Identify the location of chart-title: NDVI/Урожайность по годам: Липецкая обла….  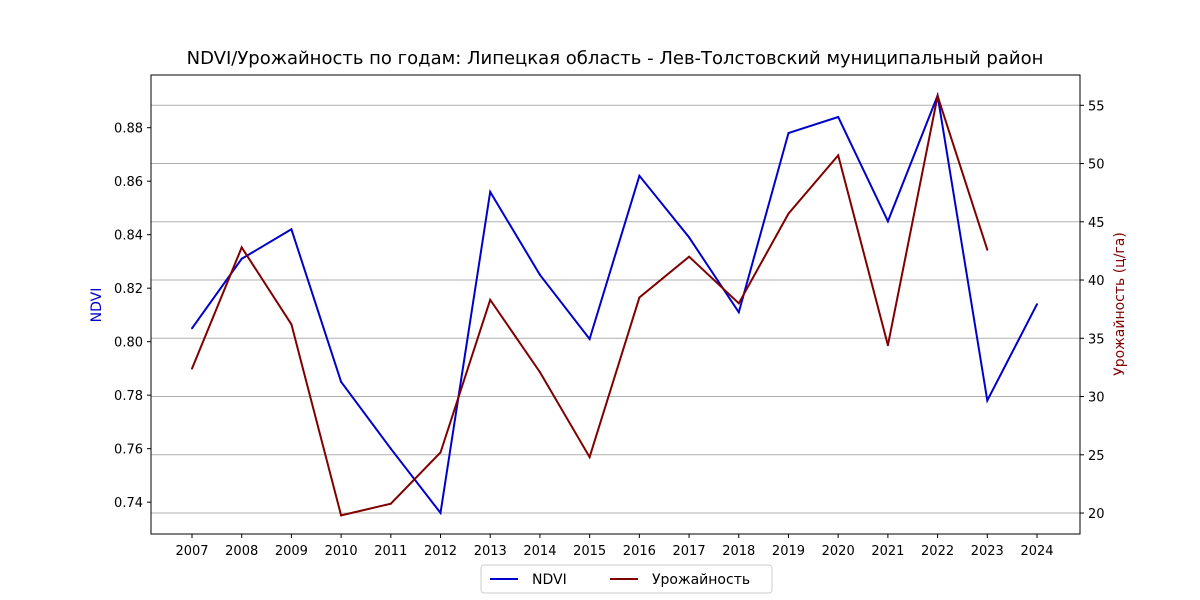
(615, 58).